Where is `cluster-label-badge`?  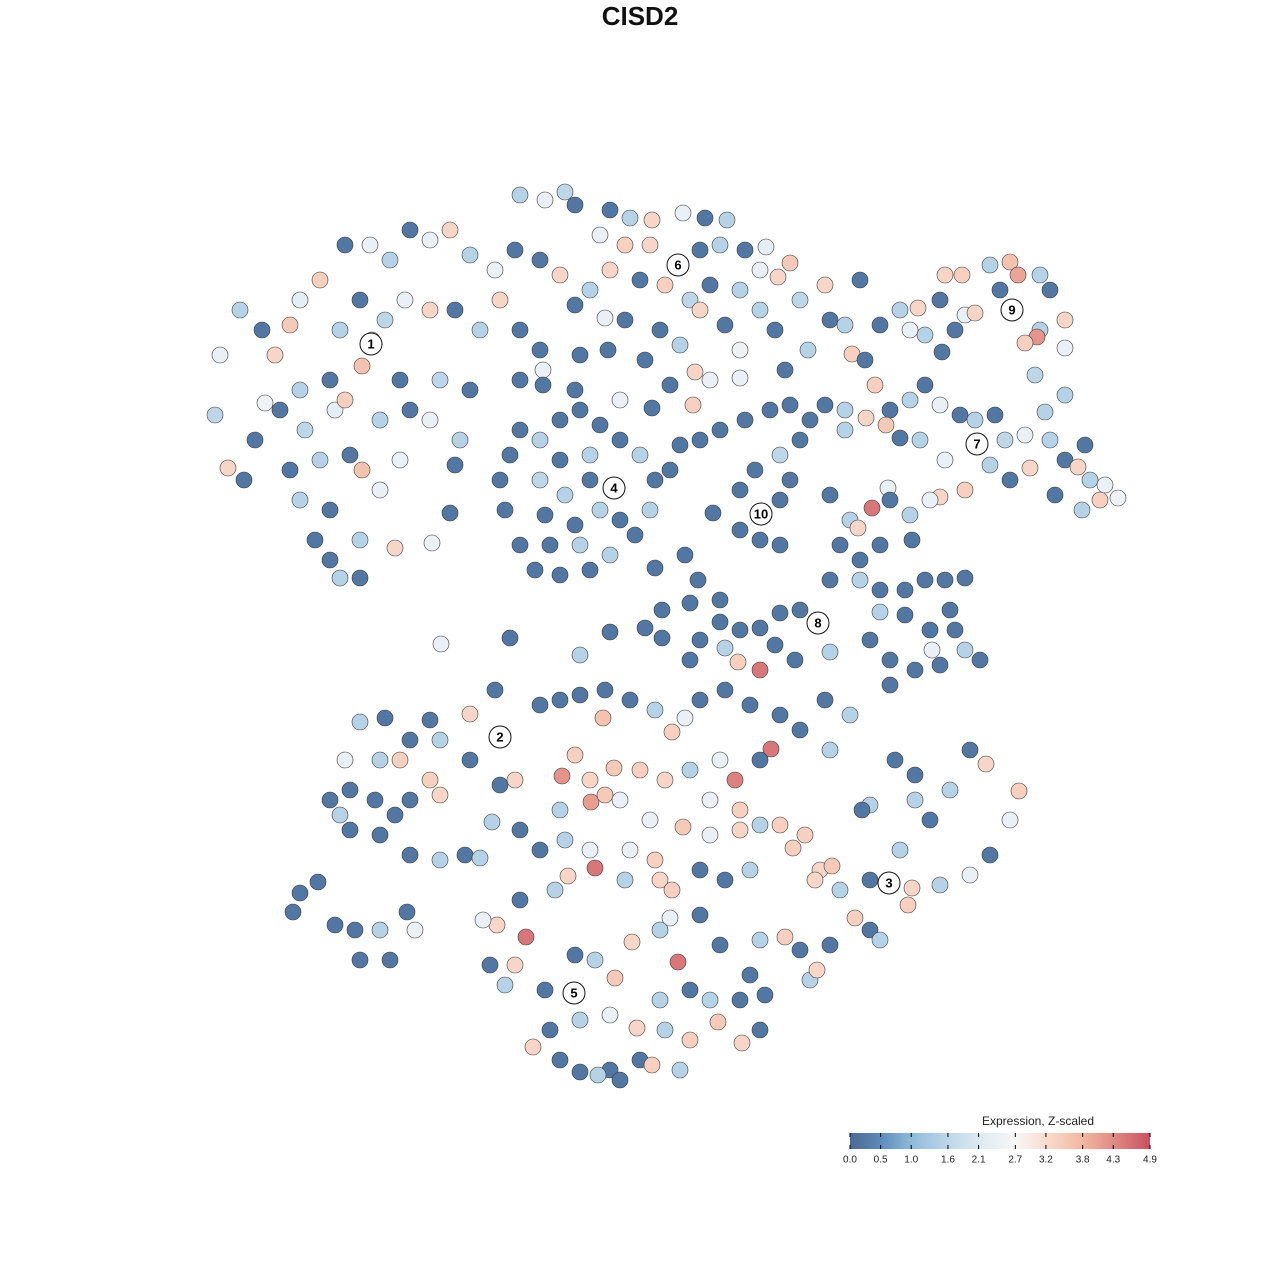
cluster-label-badge is located at coordinates (500, 737).